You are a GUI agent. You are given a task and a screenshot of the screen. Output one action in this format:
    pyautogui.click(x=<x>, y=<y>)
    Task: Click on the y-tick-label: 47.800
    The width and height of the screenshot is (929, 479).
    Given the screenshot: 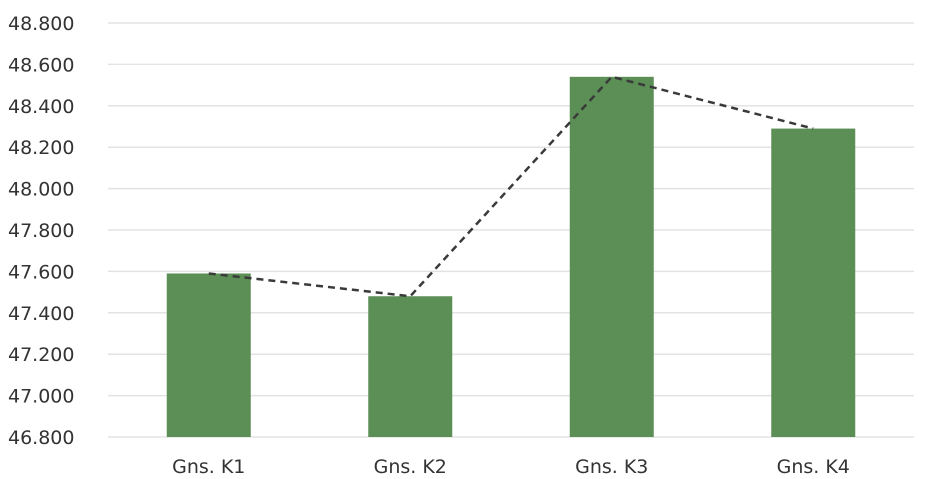 What is the action you would take?
    pyautogui.click(x=41, y=231)
    